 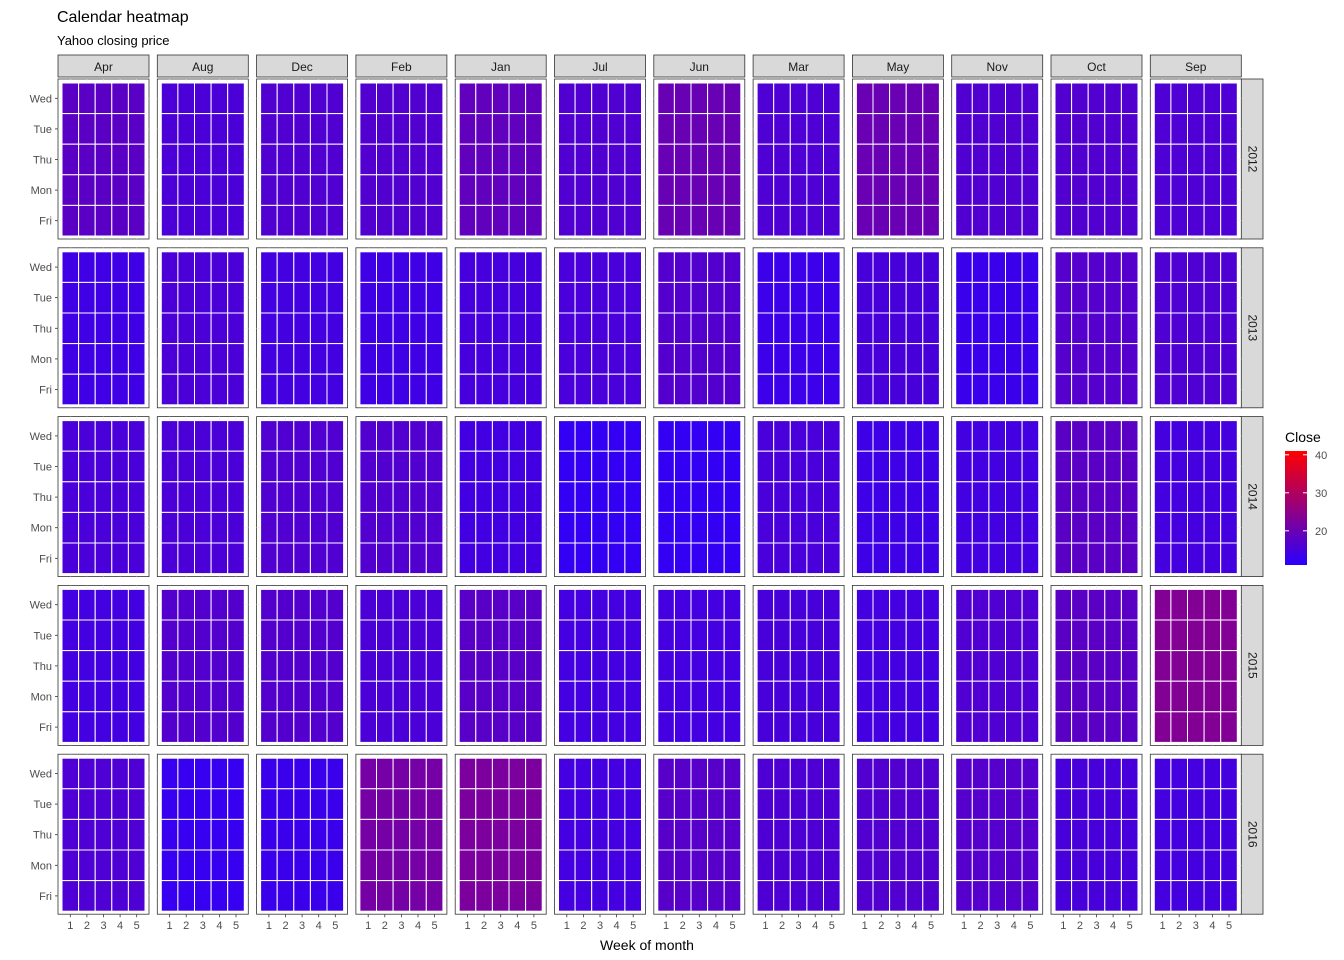 I want to click on y-tick-label: Thu, so click(x=42, y=498).